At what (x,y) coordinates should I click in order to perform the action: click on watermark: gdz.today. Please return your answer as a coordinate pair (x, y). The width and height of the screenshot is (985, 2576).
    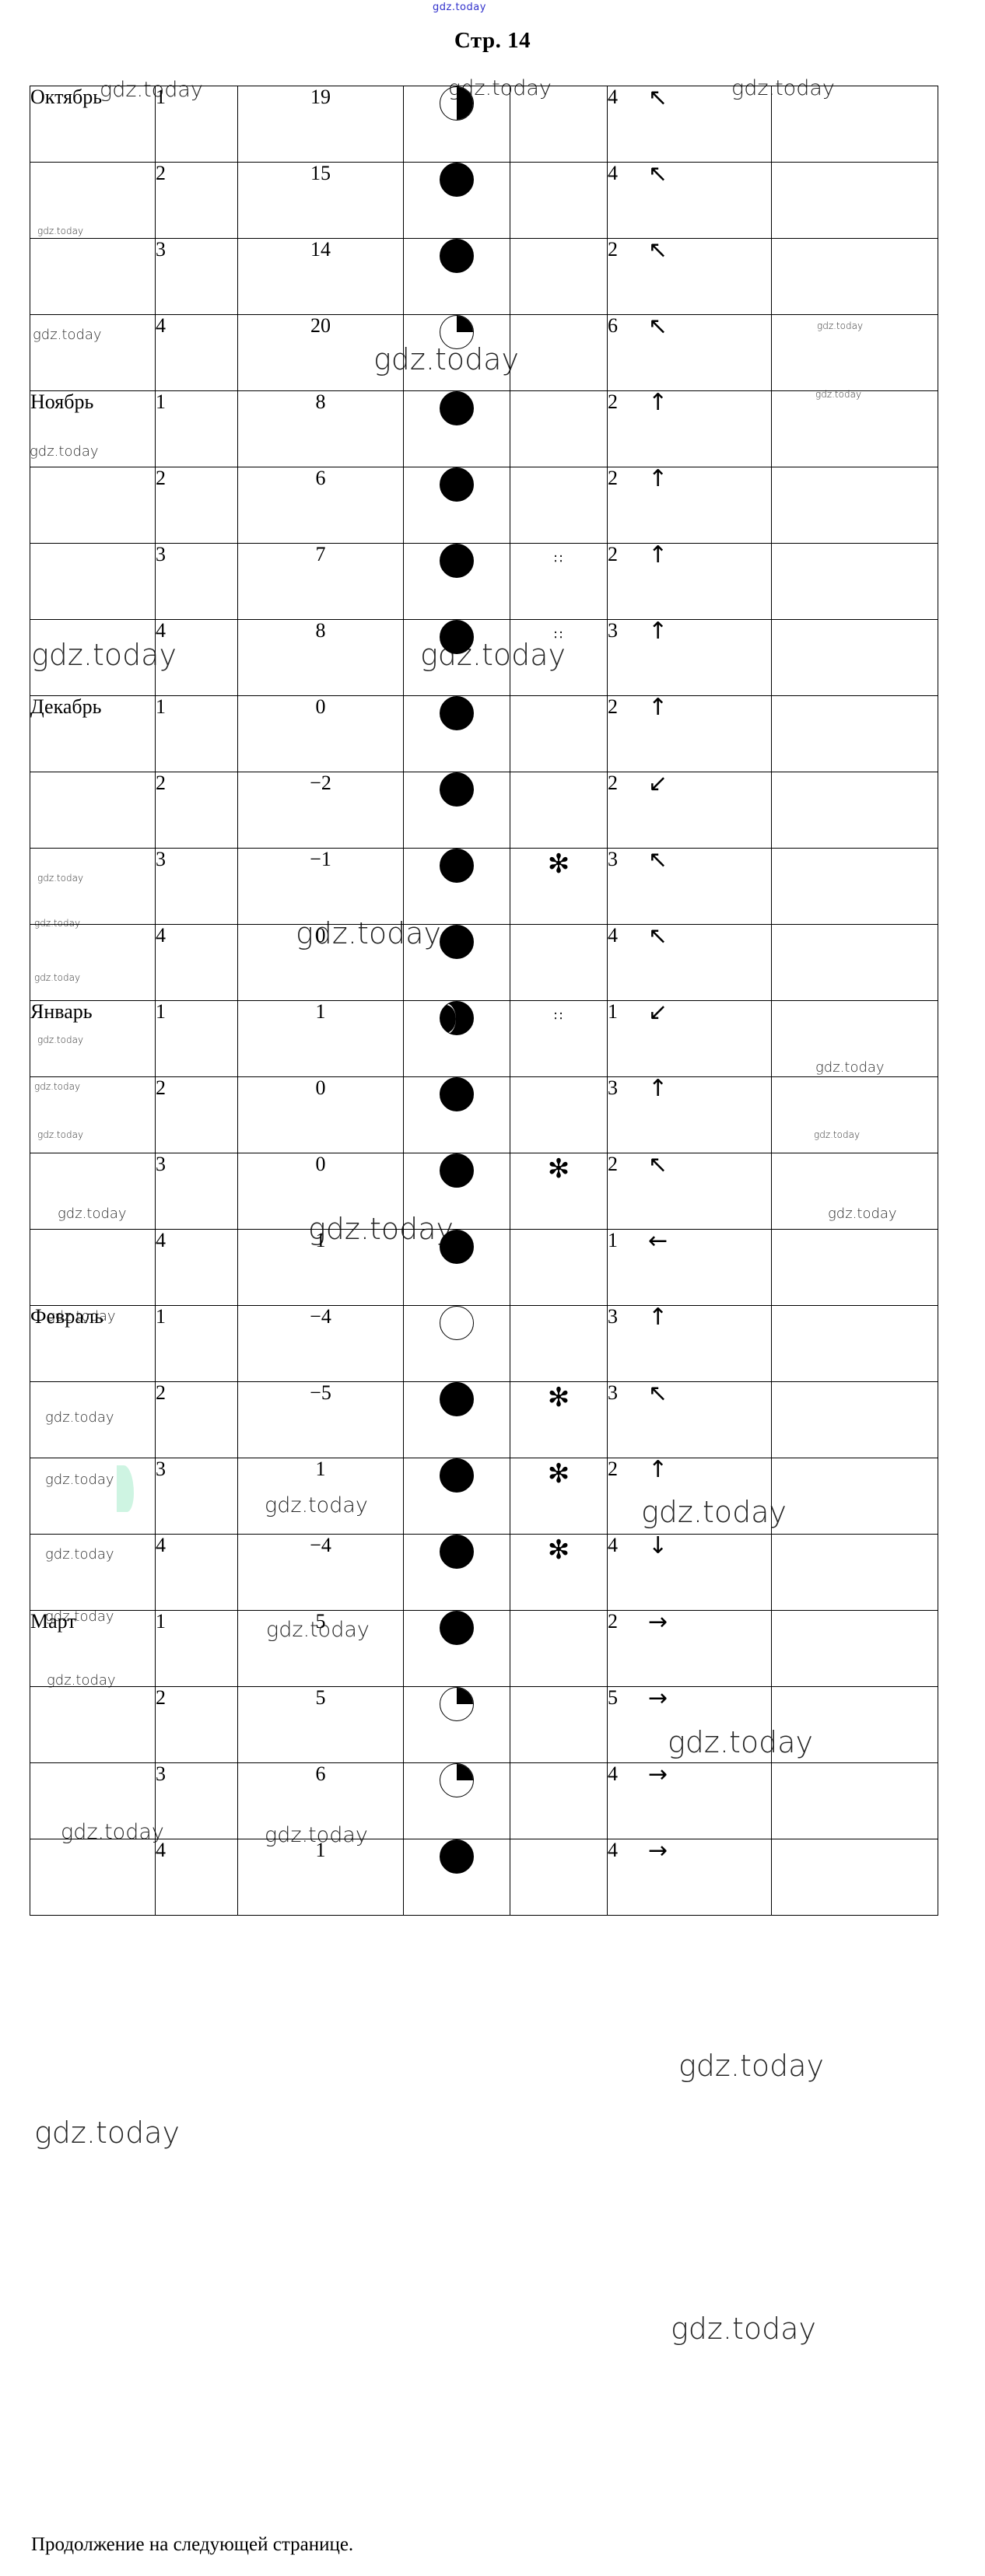
    Looking at the image, I should click on (107, 2133).